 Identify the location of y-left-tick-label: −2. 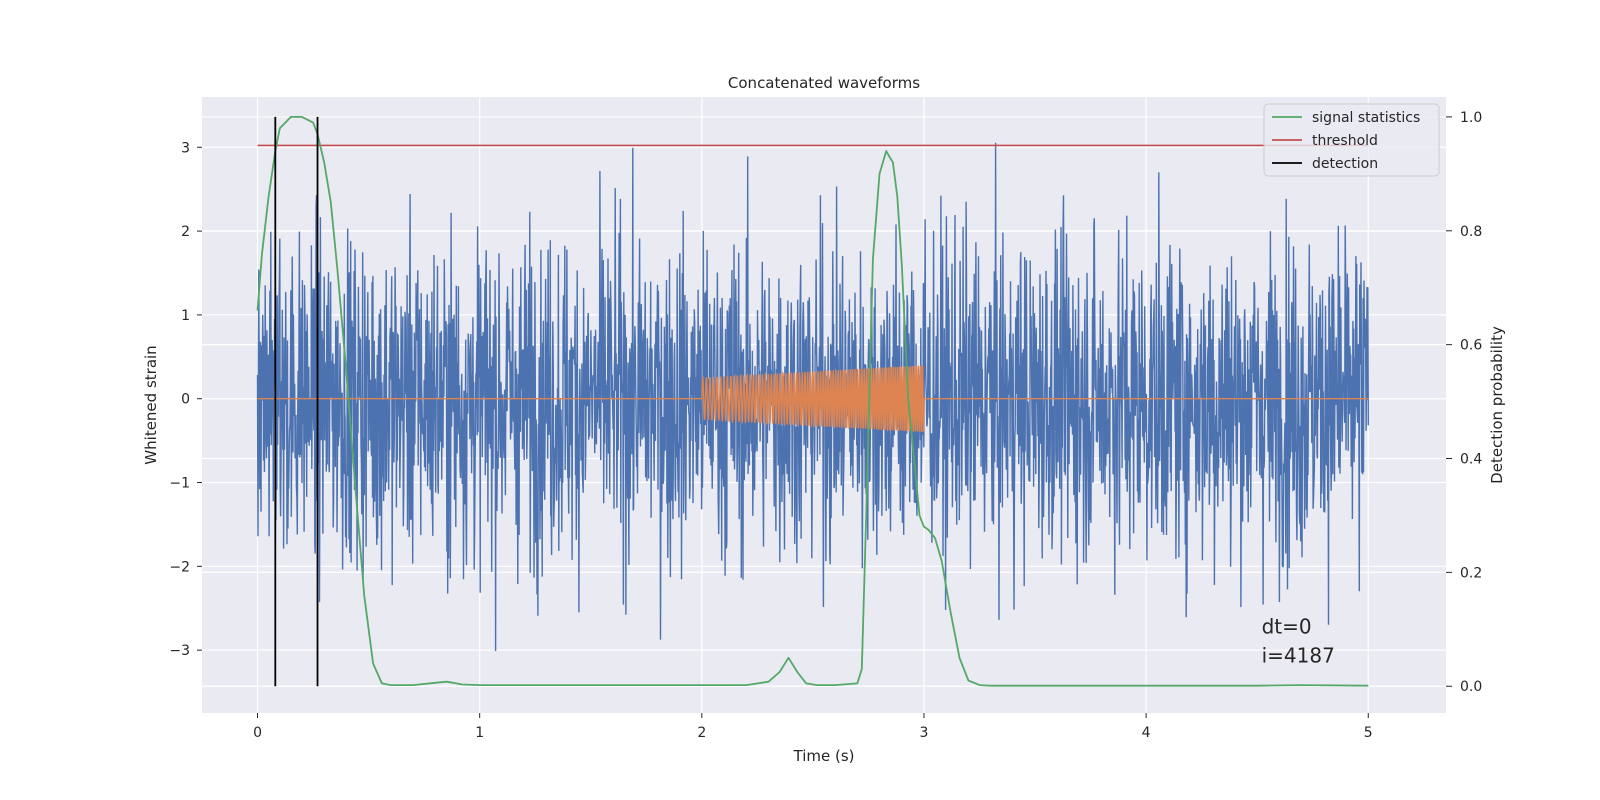
(179, 567).